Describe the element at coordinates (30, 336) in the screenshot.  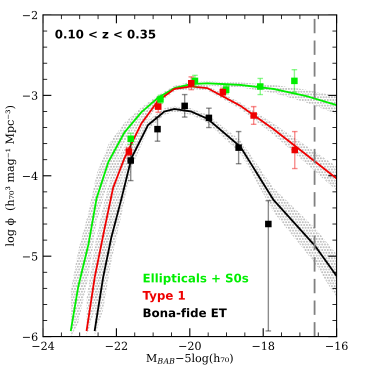
I see `y-tick-label: −6` at that location.